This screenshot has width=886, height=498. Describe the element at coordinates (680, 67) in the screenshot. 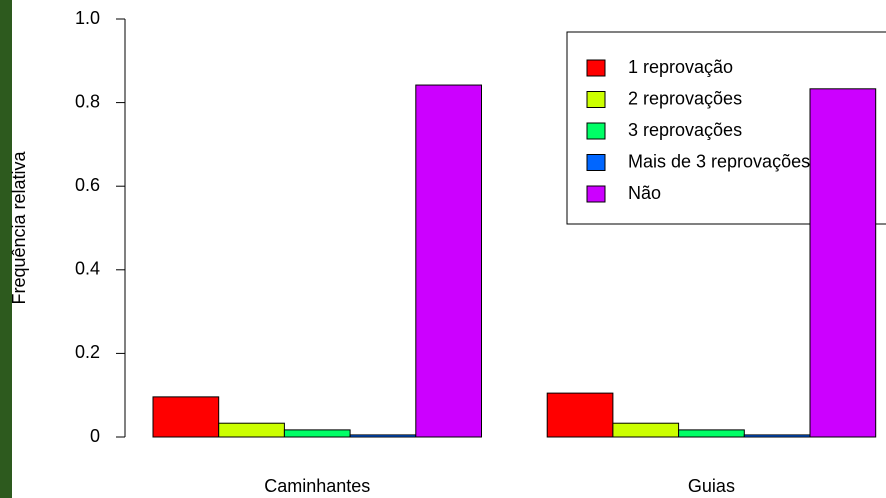

I see `legend-label: 1 reprovação` at that location.